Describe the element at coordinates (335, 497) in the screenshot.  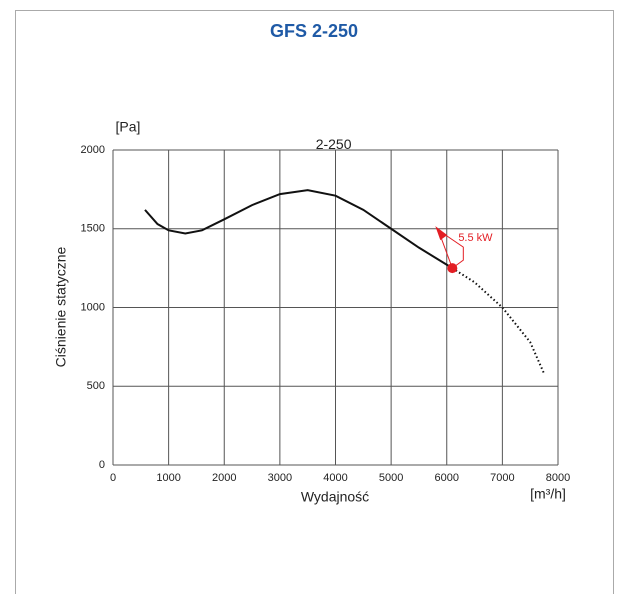
I see `x-axis-label: Wydajność` at that location.